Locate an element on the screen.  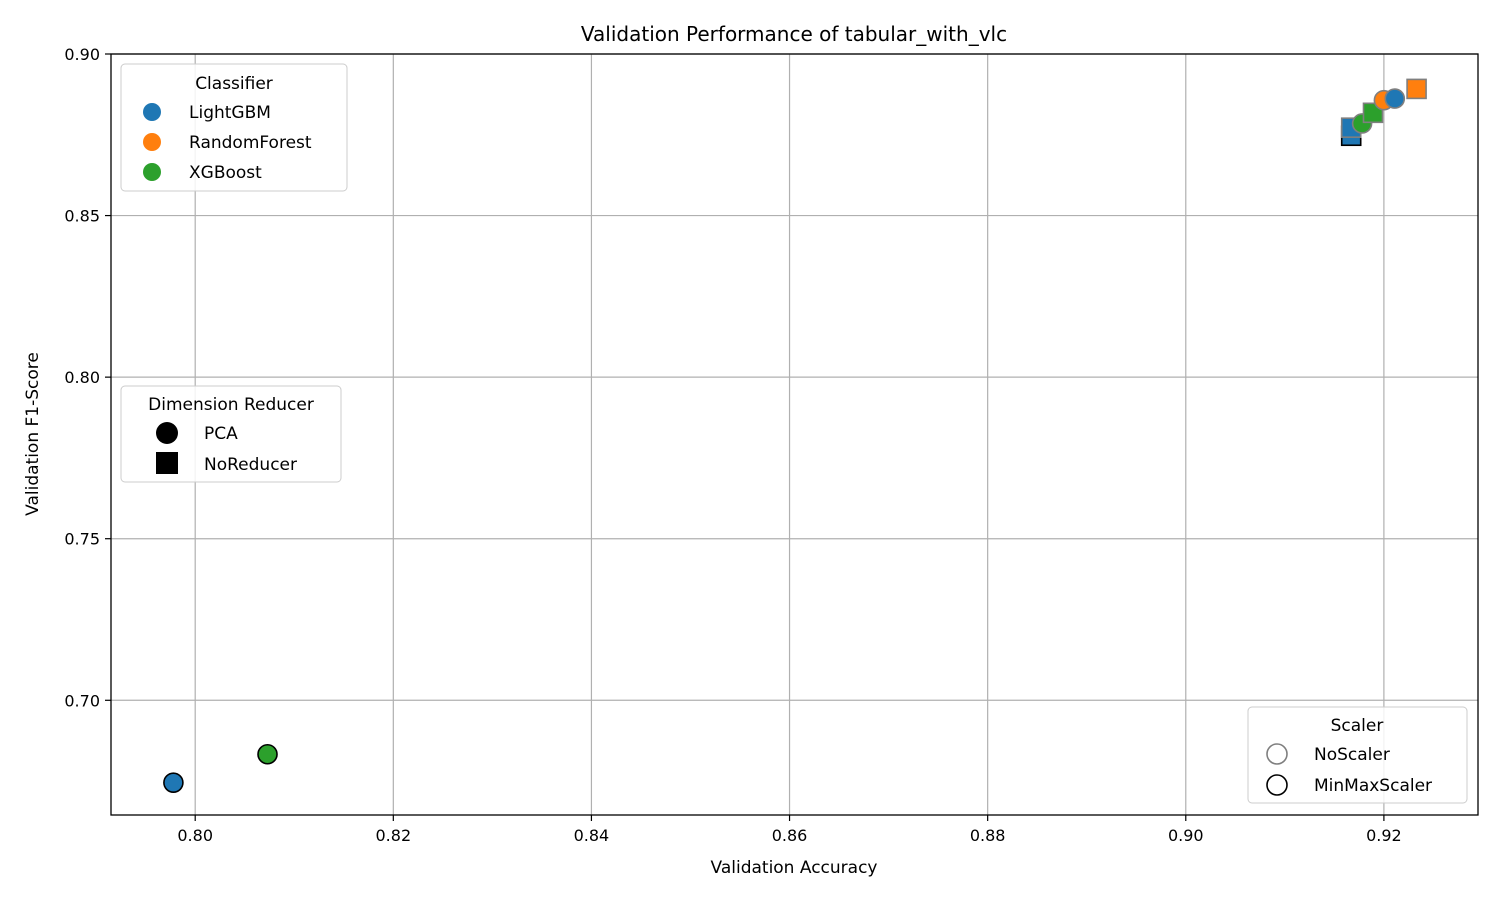
point-xgboost-pca-minmaxscaler is located at coordinates (267, 754).